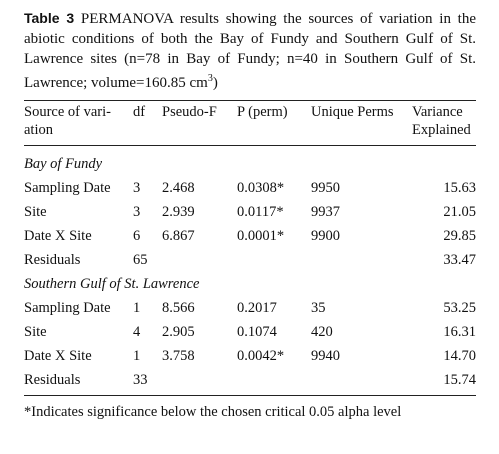  What do you see at coordinates (140, 380) in the screenshot?
I see `table-cell: 33` at bounding box center [140, 380].